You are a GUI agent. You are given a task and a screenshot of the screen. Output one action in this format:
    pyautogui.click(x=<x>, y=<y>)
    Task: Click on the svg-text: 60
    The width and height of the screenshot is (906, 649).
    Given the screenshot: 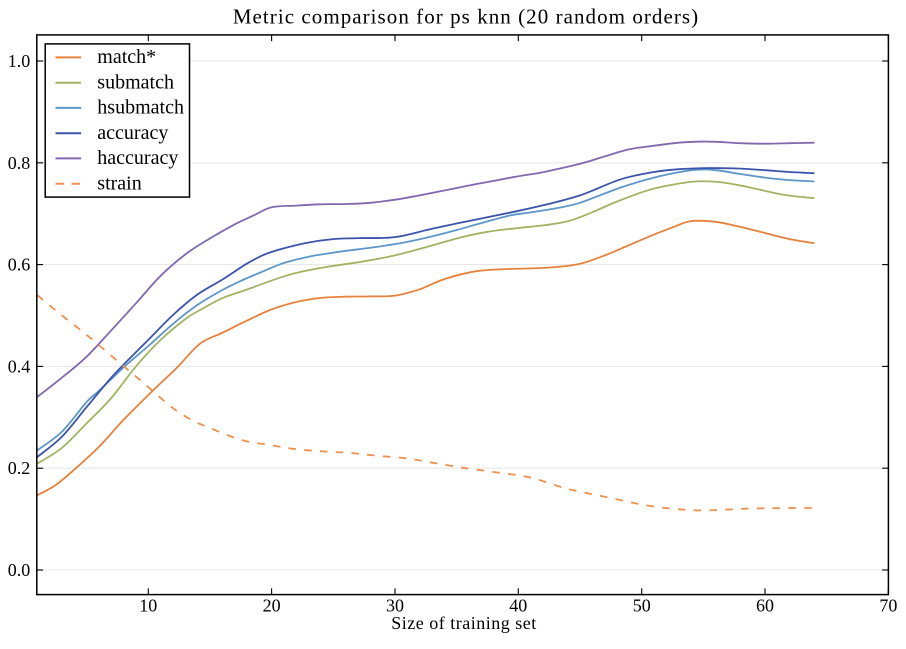 What is the action you would take?
    pyautogui.click(x=765, y=606)
    